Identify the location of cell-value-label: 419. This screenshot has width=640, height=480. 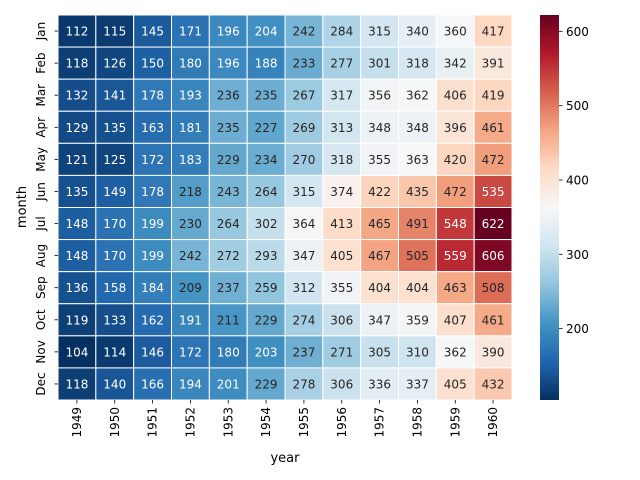
(493, 96).